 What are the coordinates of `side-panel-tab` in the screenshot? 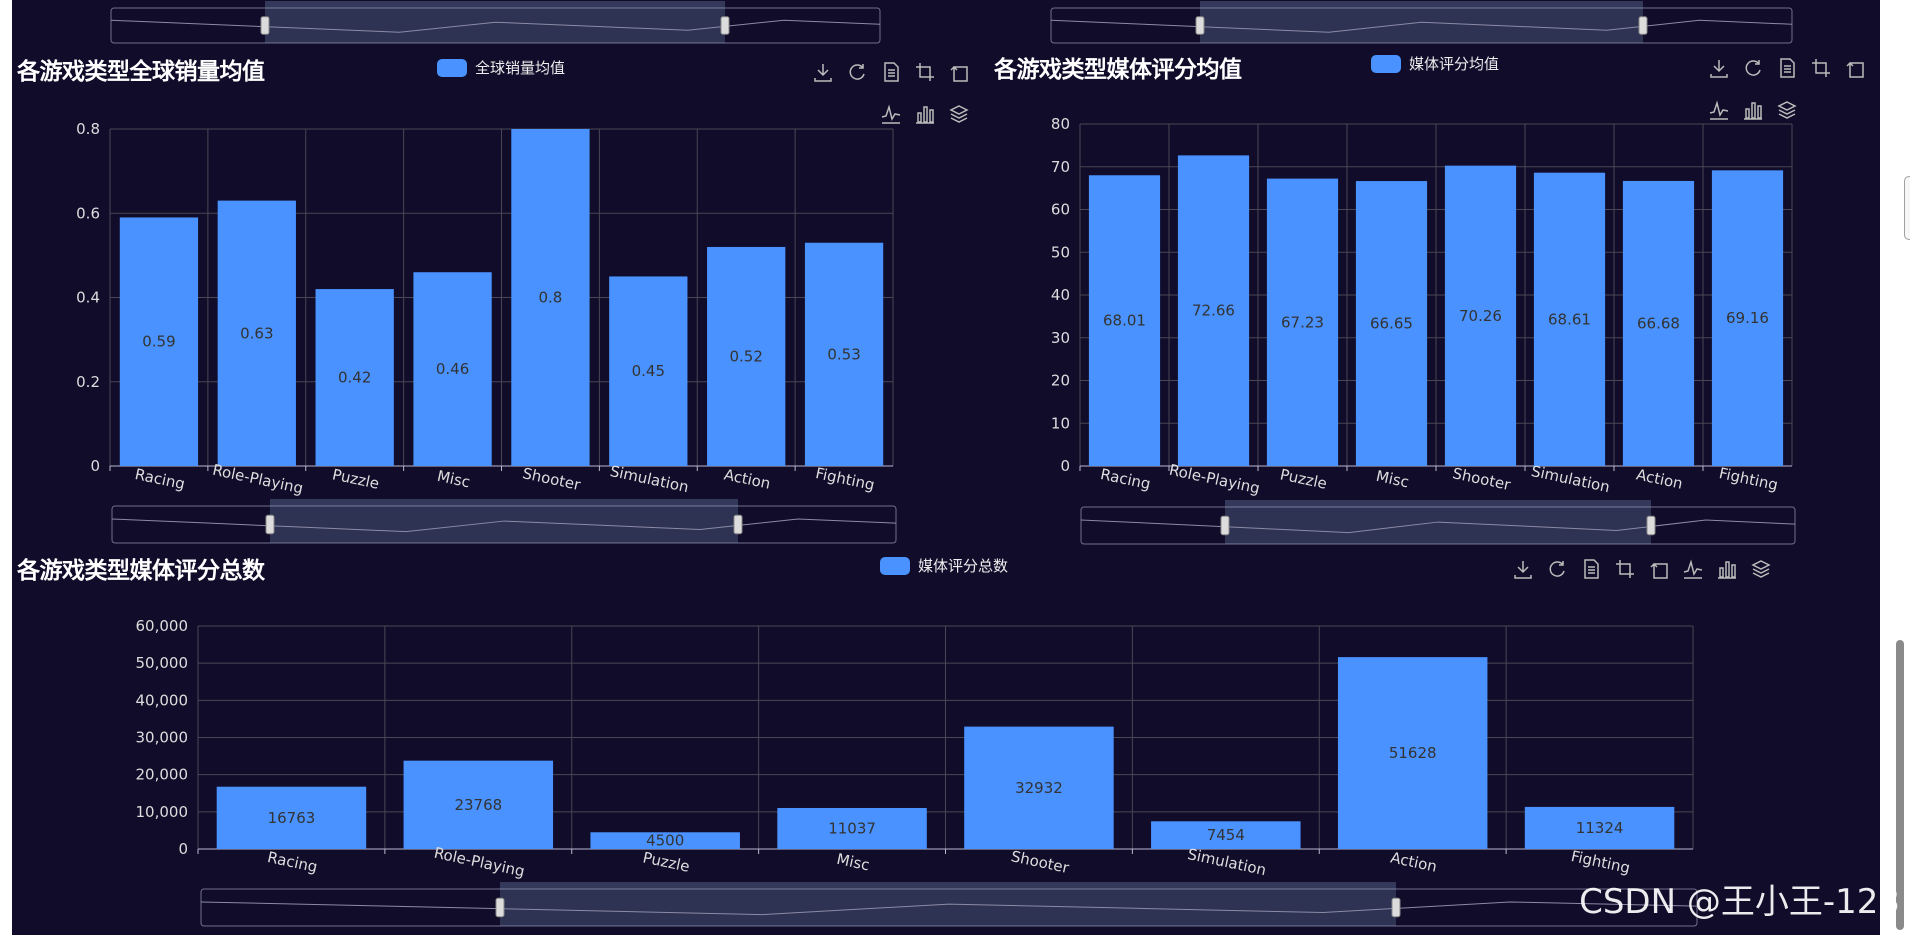 It's located at (1907, 208).